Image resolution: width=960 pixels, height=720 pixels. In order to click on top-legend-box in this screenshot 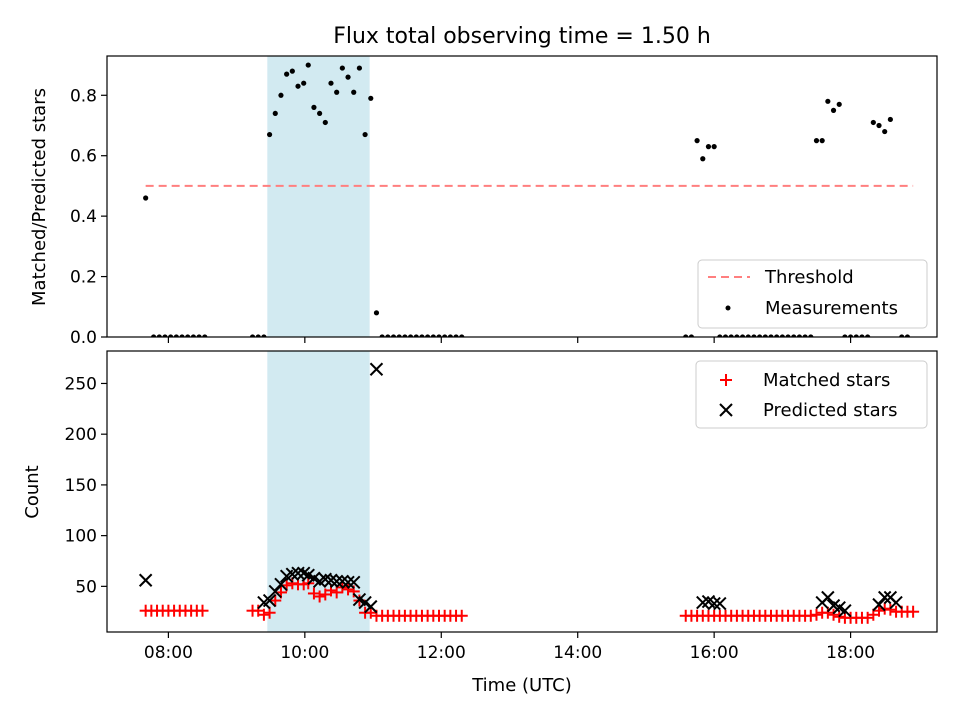, I will do `click(812, 294)`.